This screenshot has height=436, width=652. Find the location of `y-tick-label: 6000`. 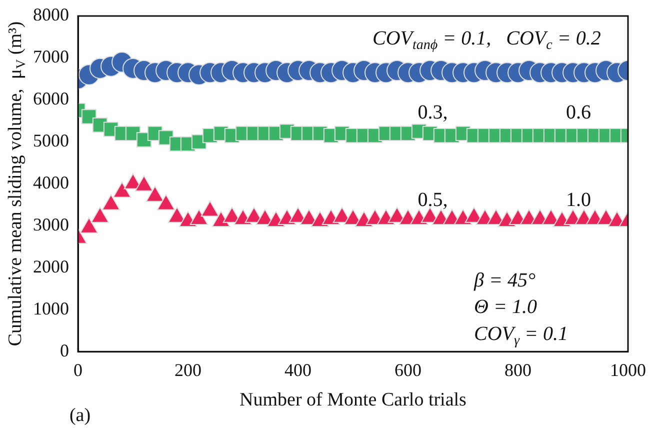

y-tick-label: 6000 is located at coordinates (51, 98).